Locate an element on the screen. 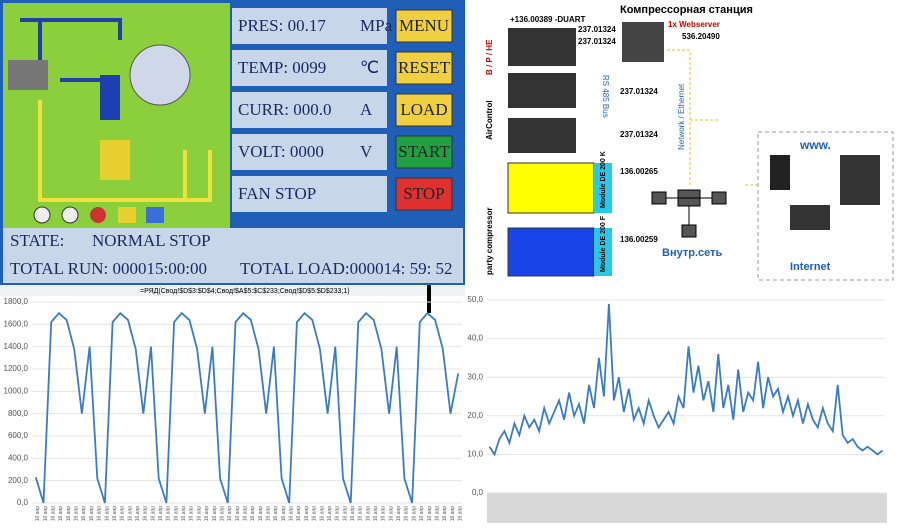 This screenshot has height=530, width=900. y-tick-label: 10,0 is located at coordinates (475, 454).